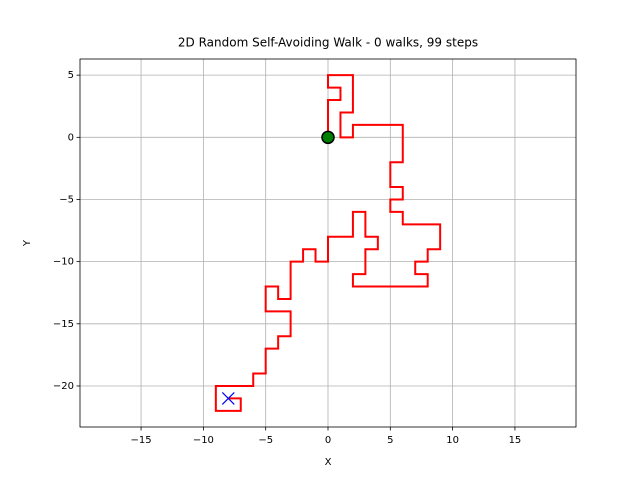 This screenshot has height=484, width=640. What do you see at coordinates (328, 137) in the screenshot?
I see `start-marker` at bounding box center [328, 137].